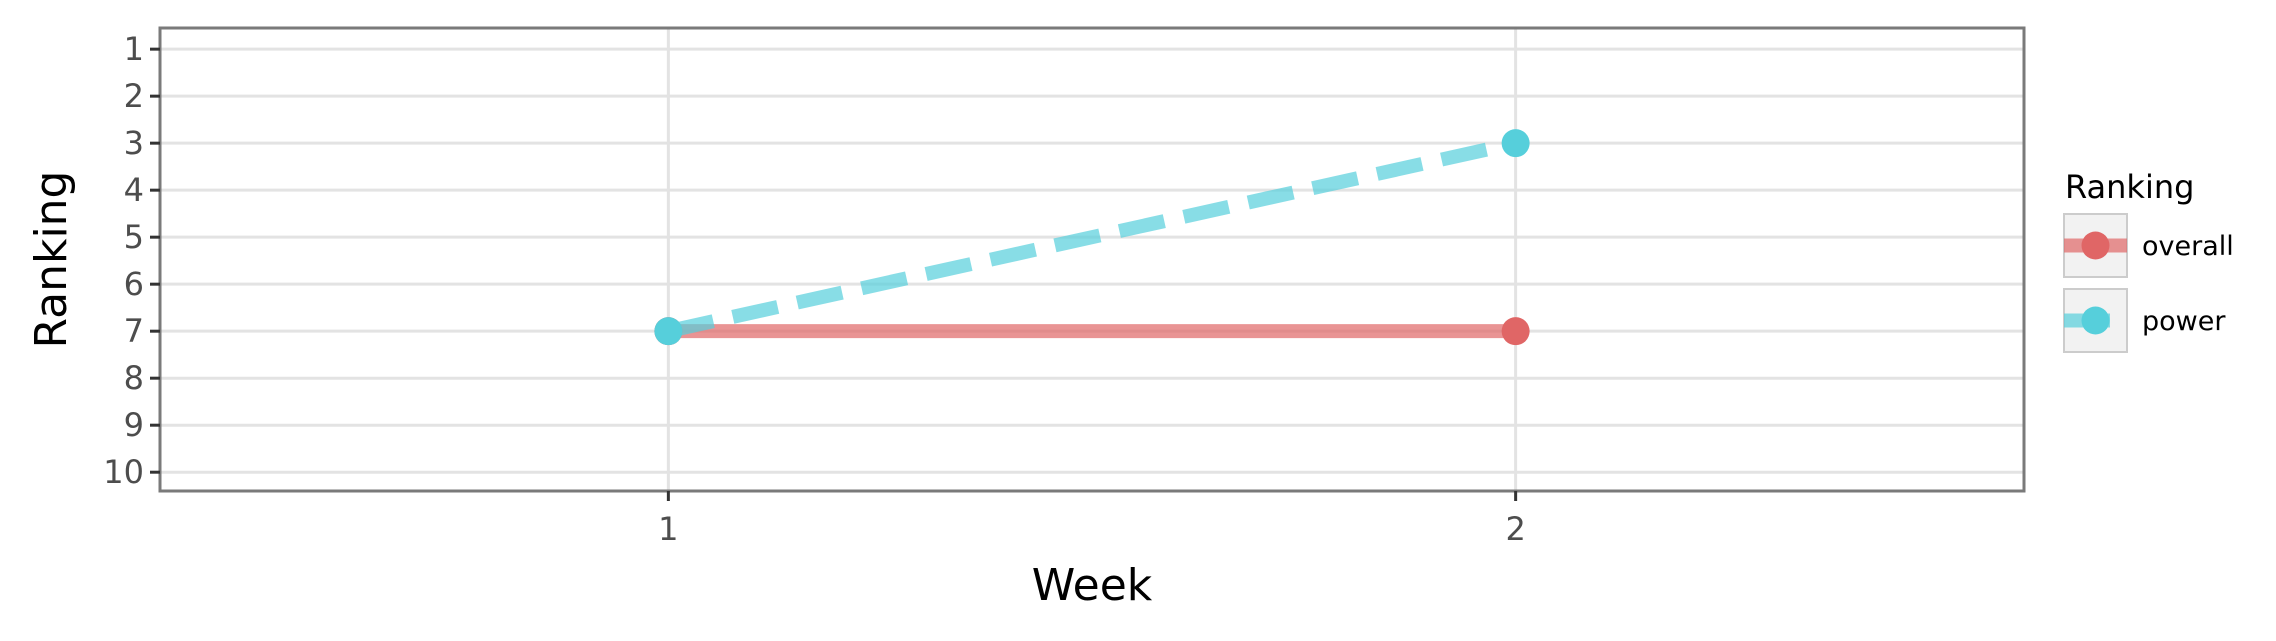 The image size is (2276, 641). What do you see at coordinates (2148, 283) in the screenshot?
I see `legend-items: overall power` at bounding box center [2148, 283].